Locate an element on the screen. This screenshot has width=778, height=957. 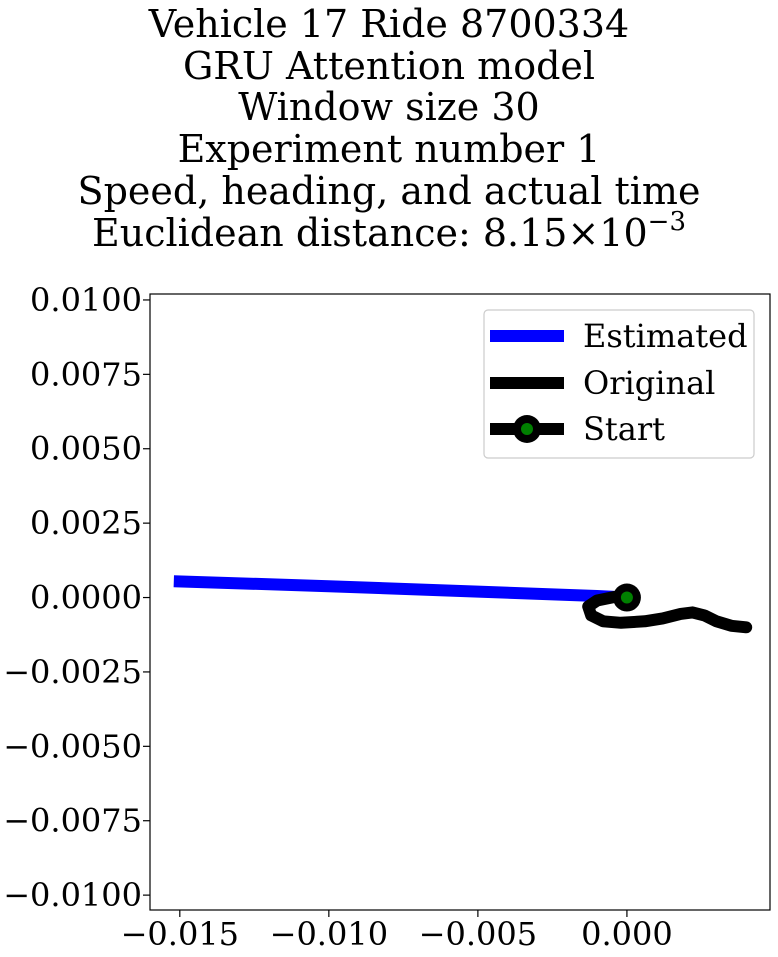
legend: Estimated Original Start is located at coordinates (619, 384).